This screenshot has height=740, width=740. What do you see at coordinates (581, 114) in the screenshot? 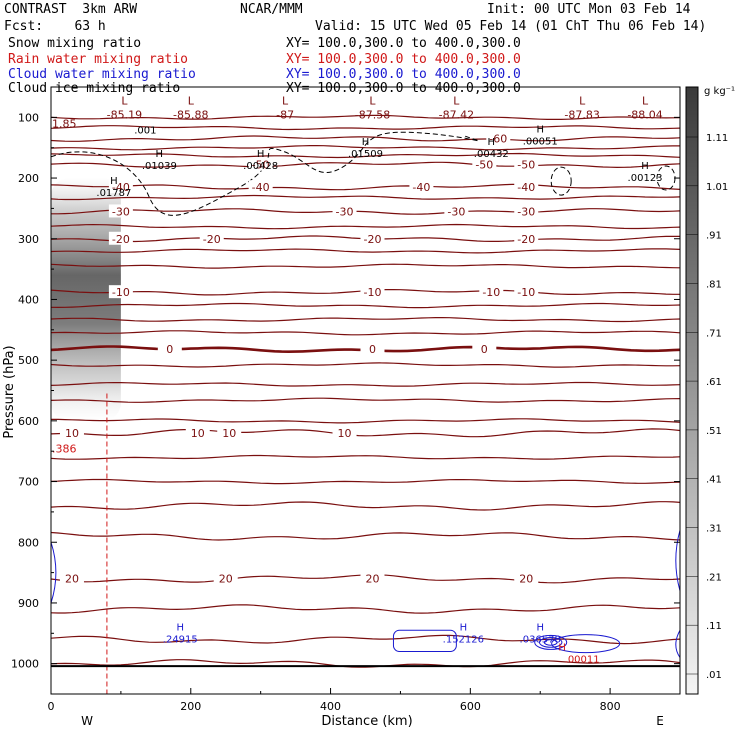
I see `minimum-value: -87.83` at bounding box center [581, 114].